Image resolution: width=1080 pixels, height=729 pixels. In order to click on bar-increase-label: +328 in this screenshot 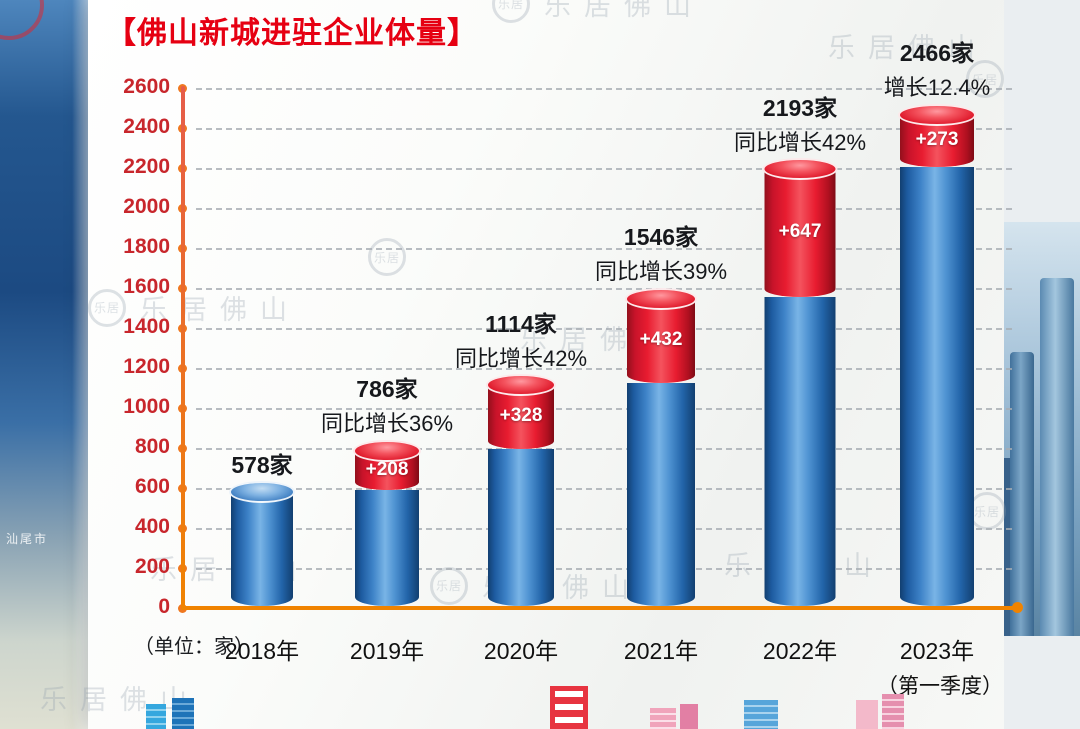, I will do `click(521, 416)`.